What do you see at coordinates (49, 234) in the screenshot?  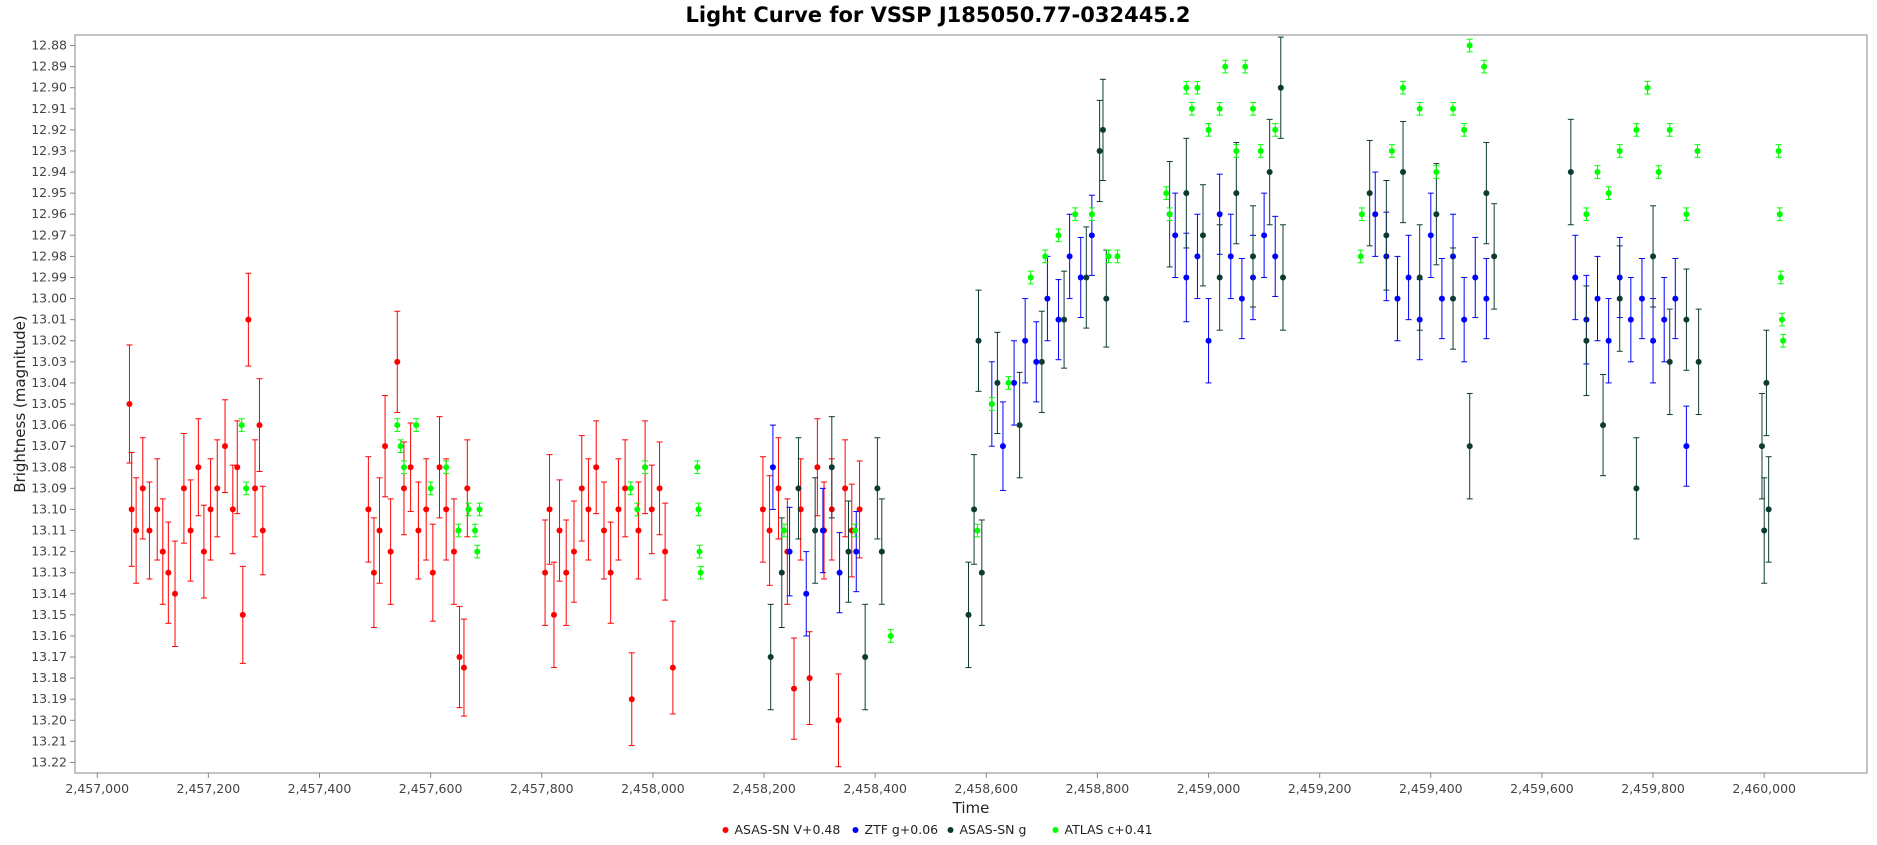 I see `y-tick-label: 12.97` at bounding box center [49, 234].